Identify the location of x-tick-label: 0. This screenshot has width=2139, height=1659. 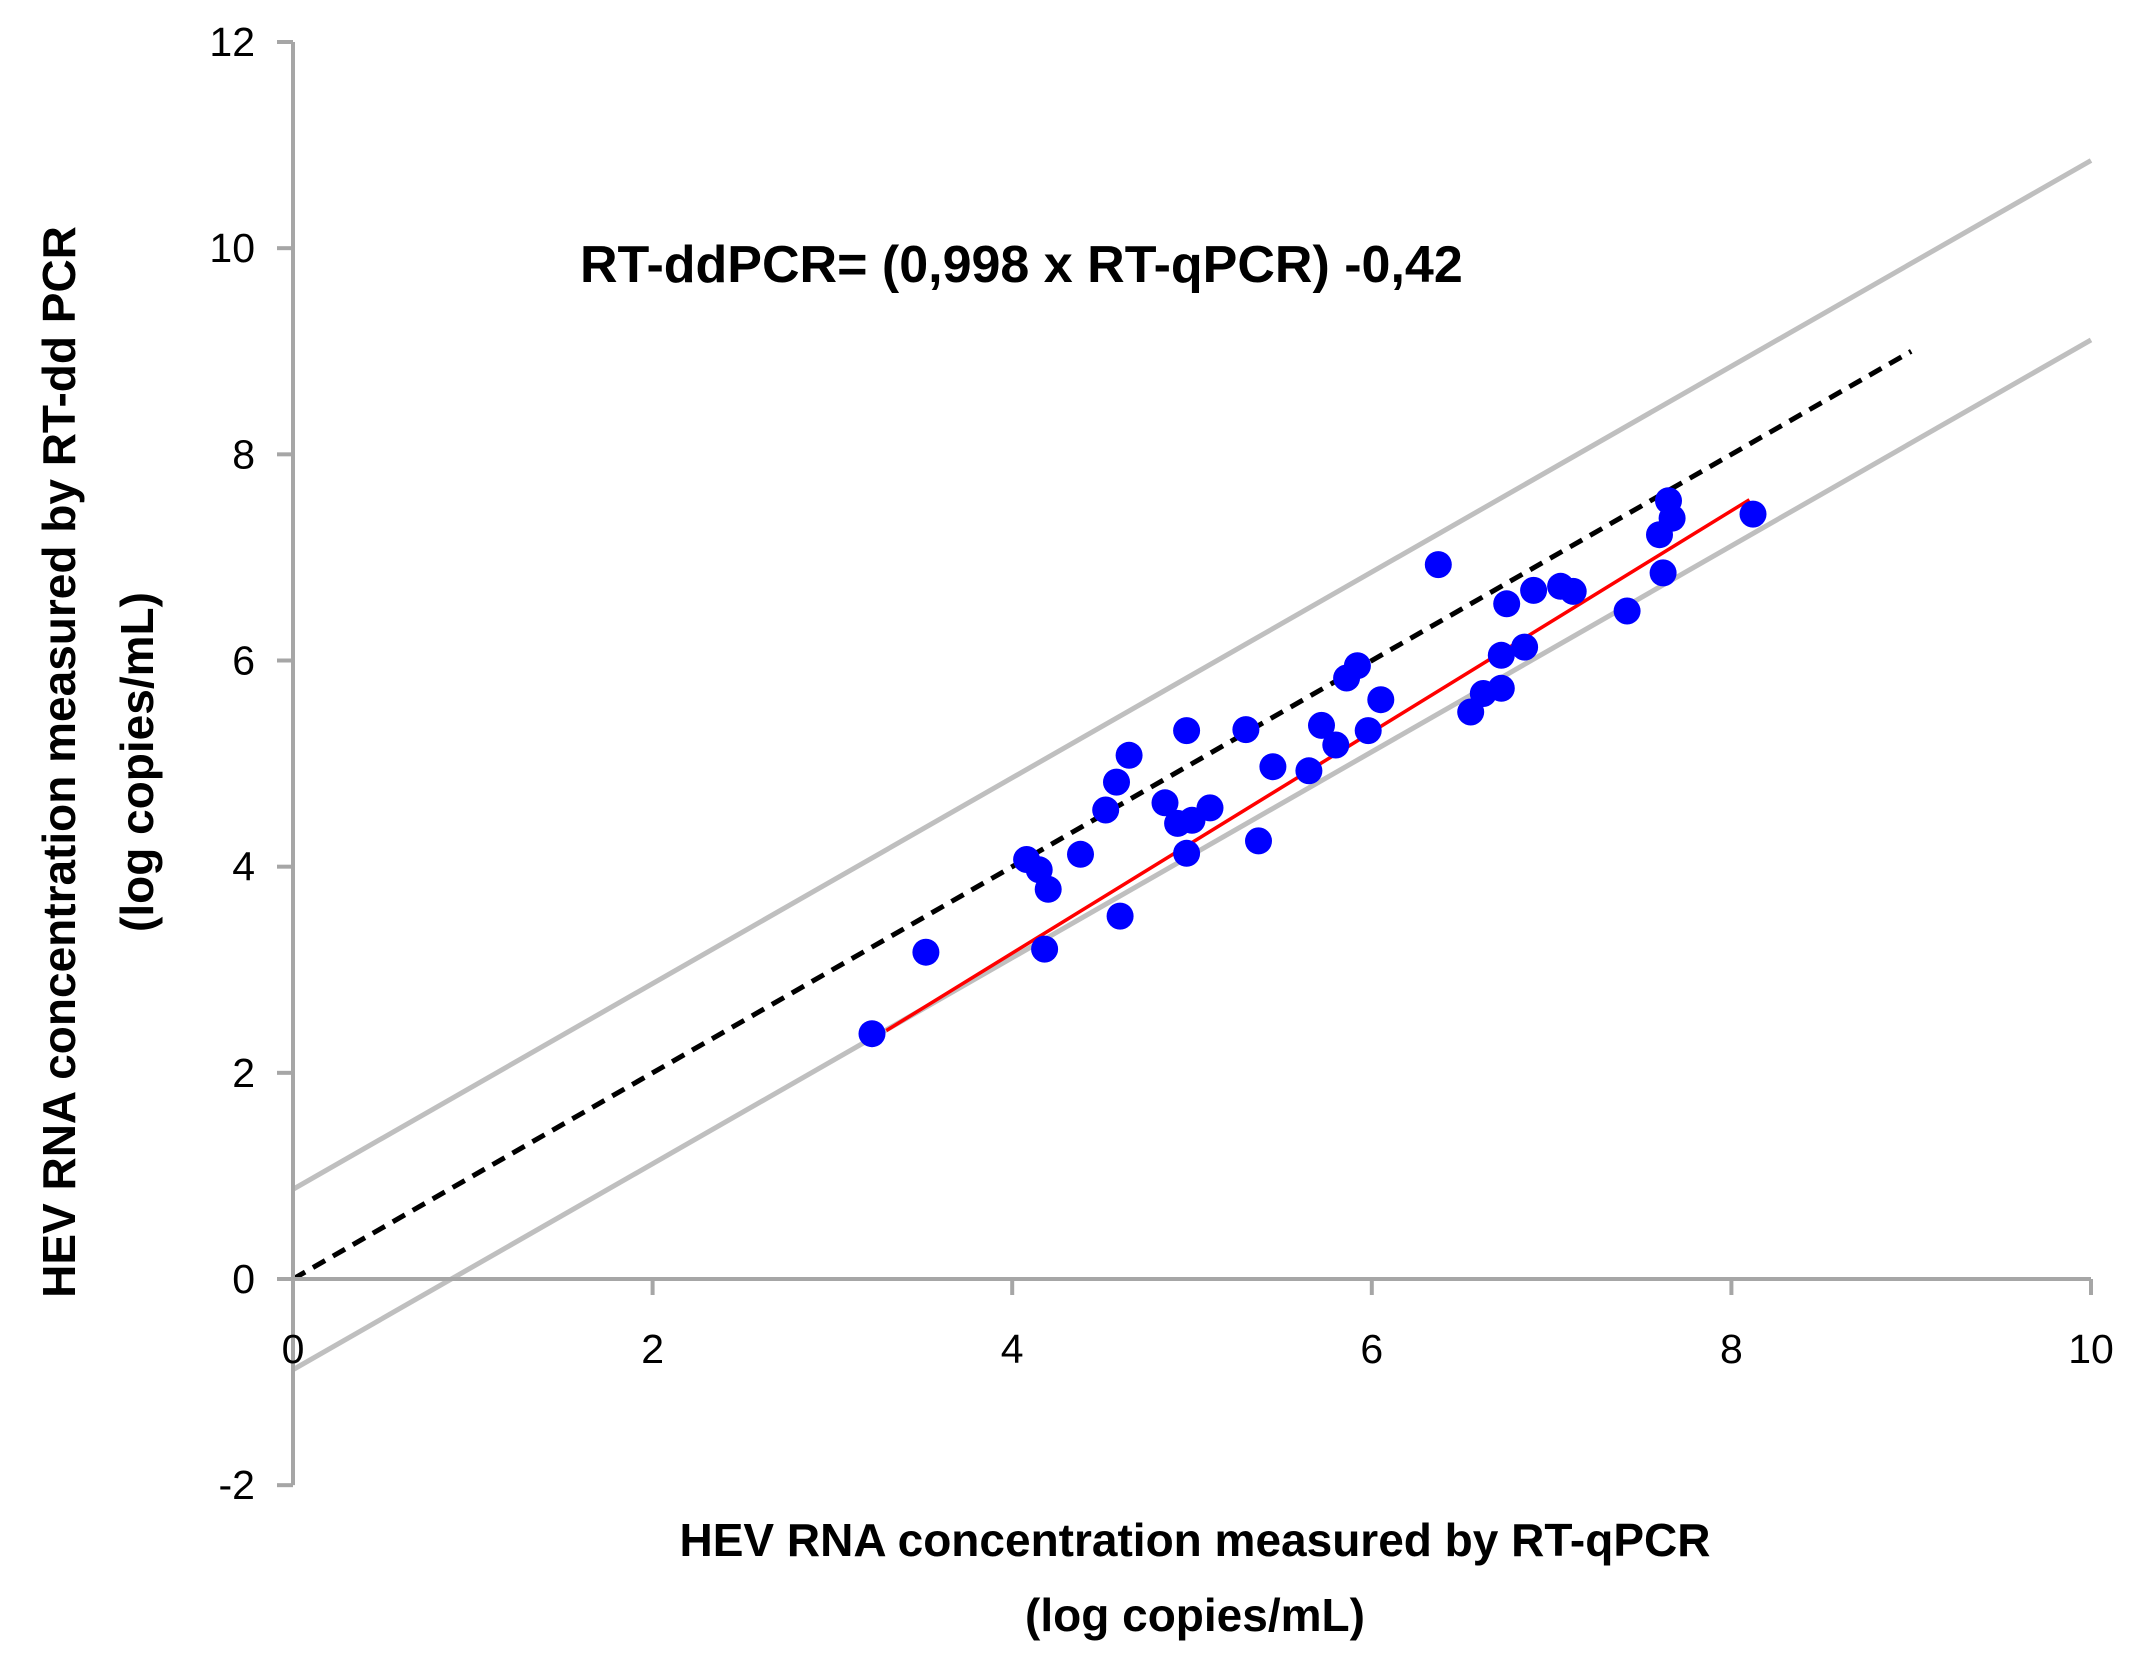
(293, 1349).